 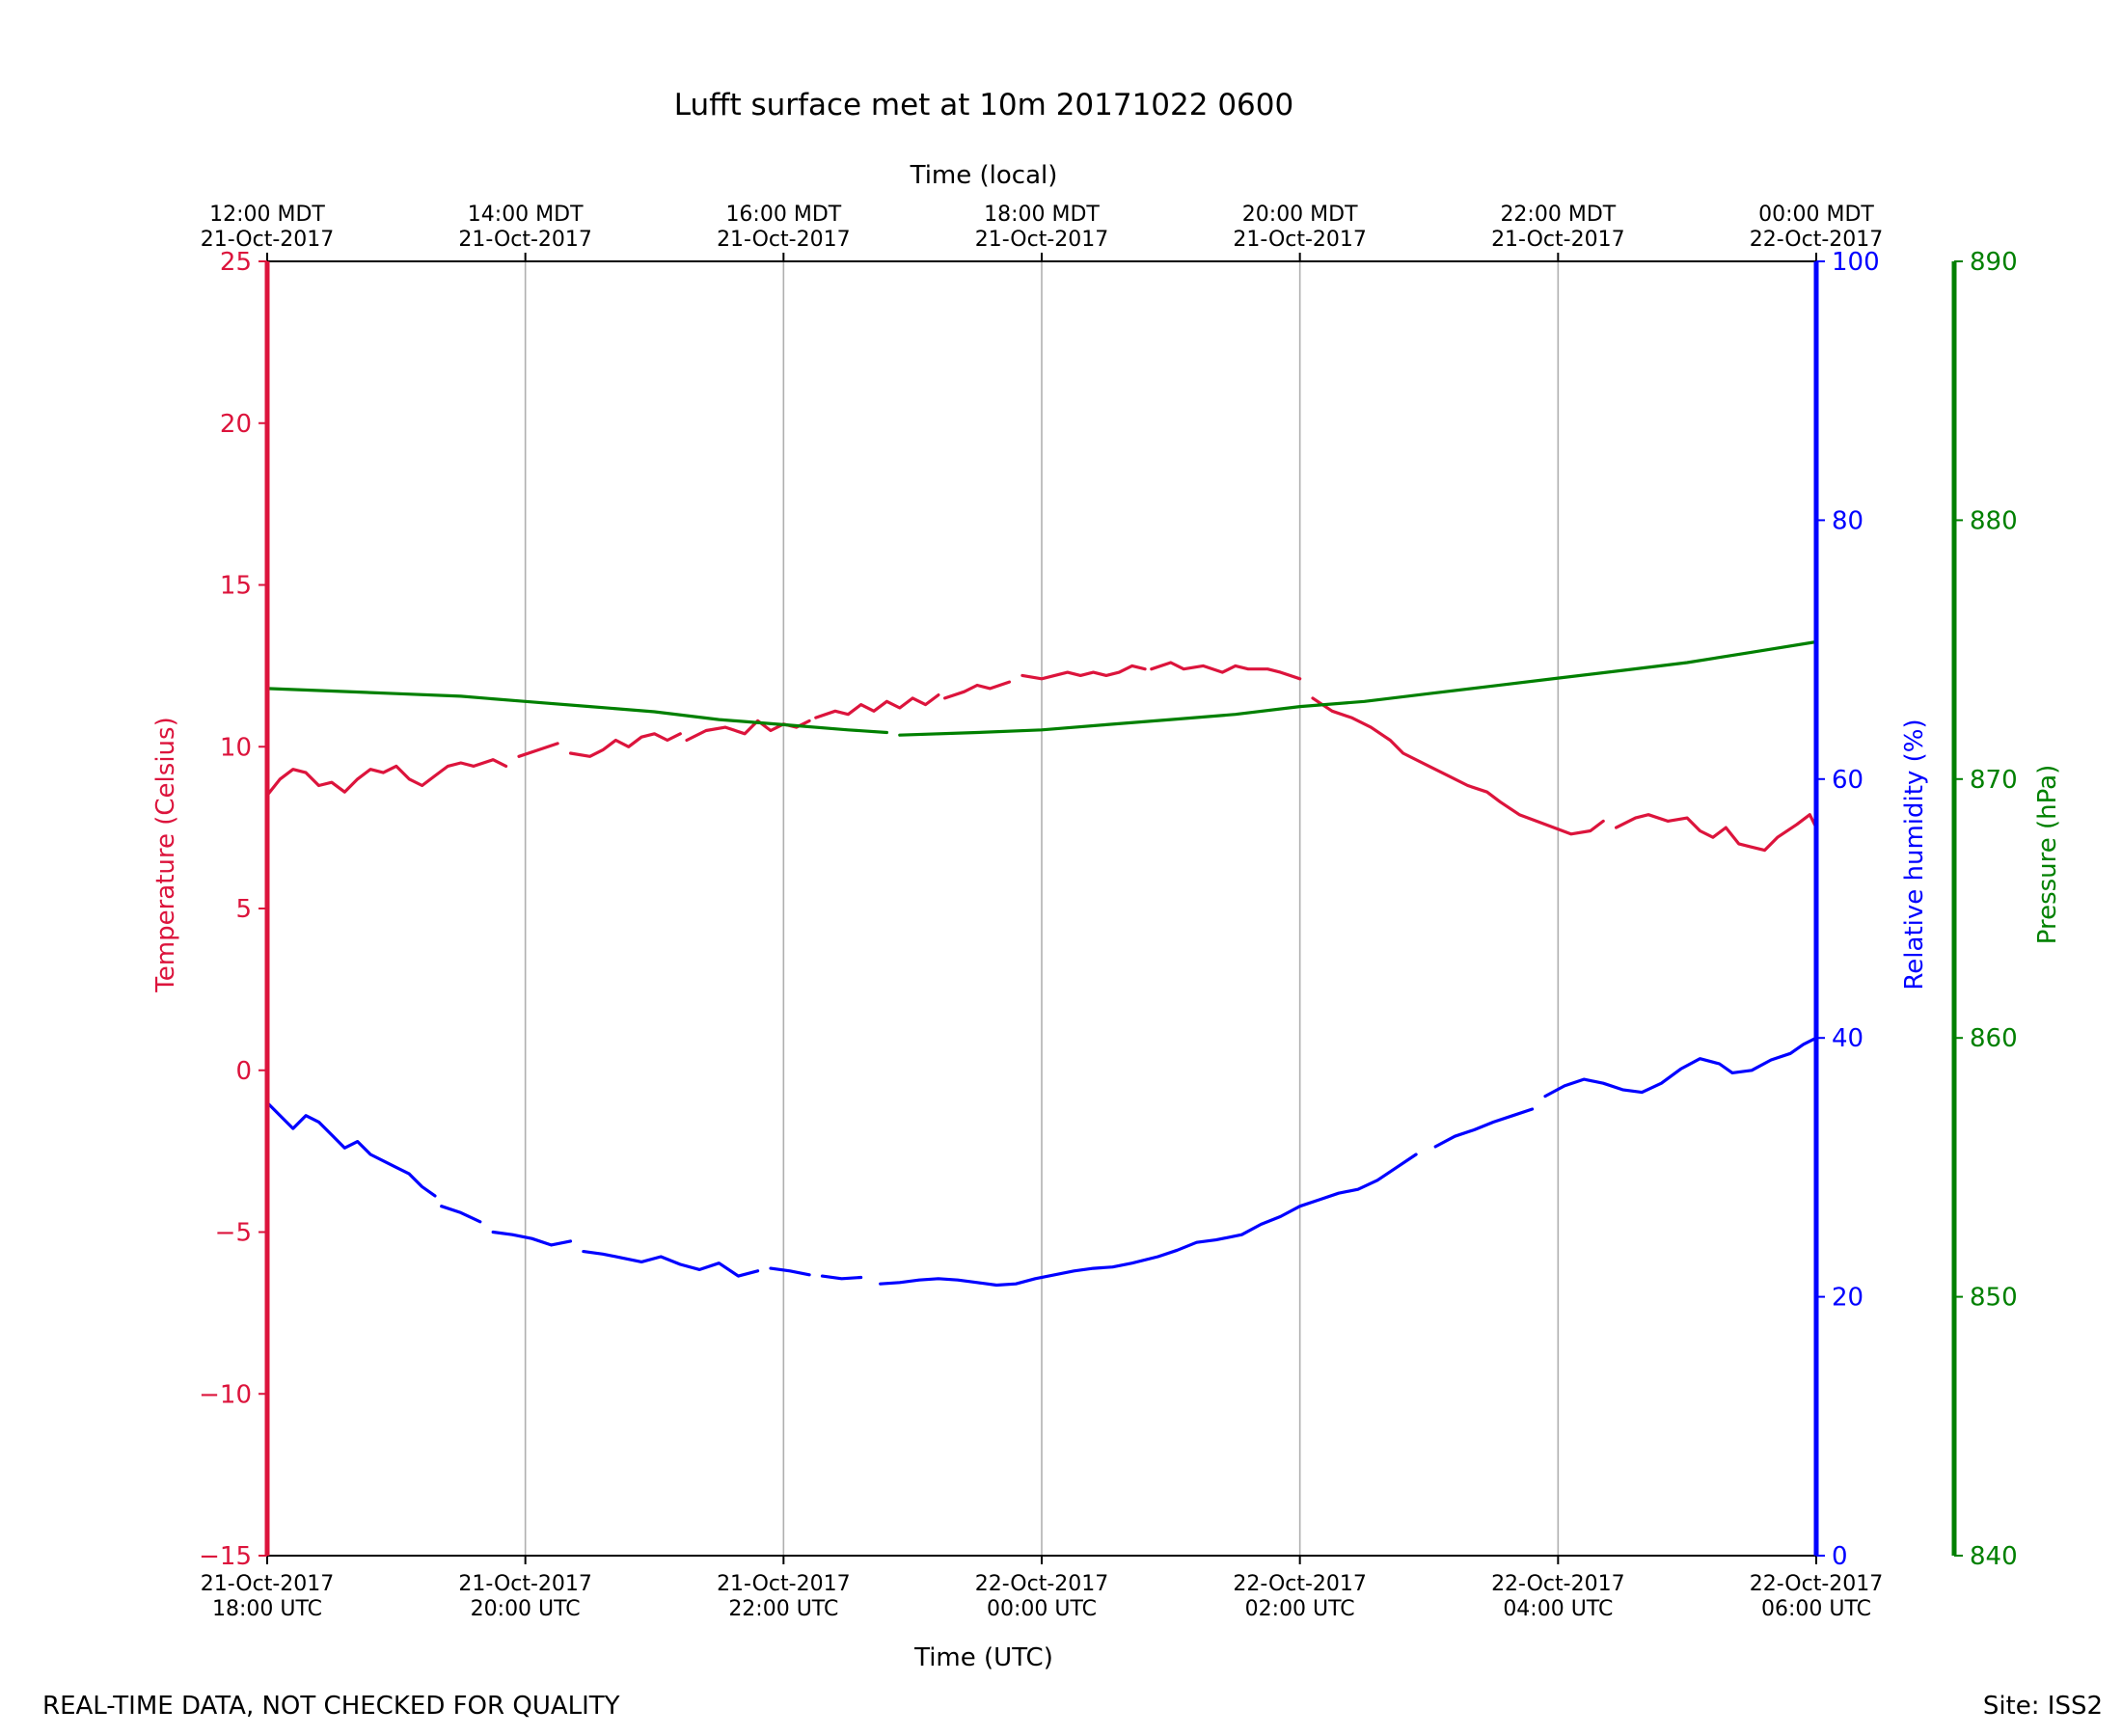 What do you see at coordinates (783, 1609) in the screenshot?
I see `x-tick-label-time: 22:00 UTC` at bounding box center [783, 1609].